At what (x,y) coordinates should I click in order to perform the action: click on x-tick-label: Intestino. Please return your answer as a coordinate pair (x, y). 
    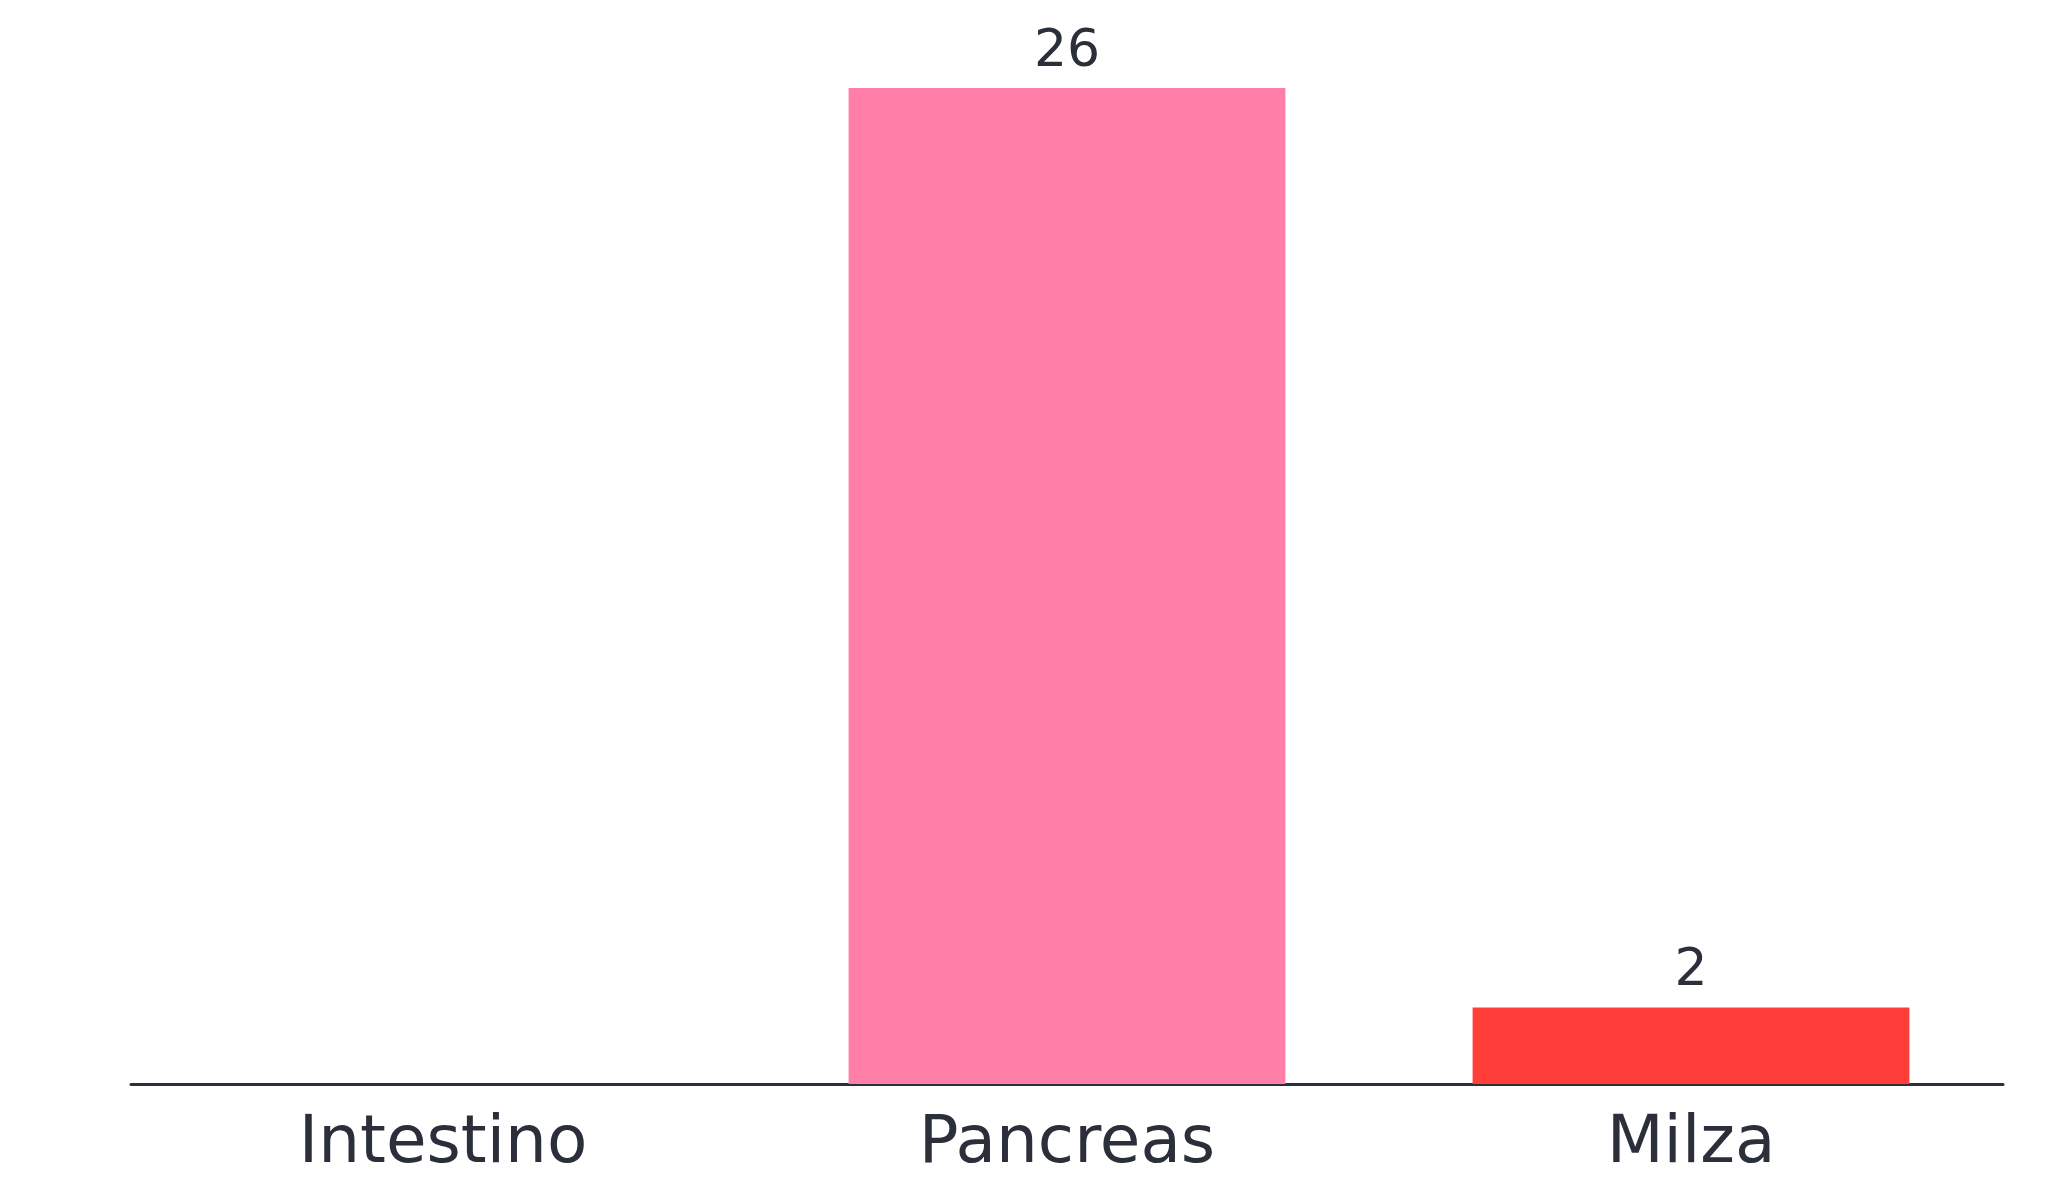
    Looking at the image, I should click on (443, 1139).